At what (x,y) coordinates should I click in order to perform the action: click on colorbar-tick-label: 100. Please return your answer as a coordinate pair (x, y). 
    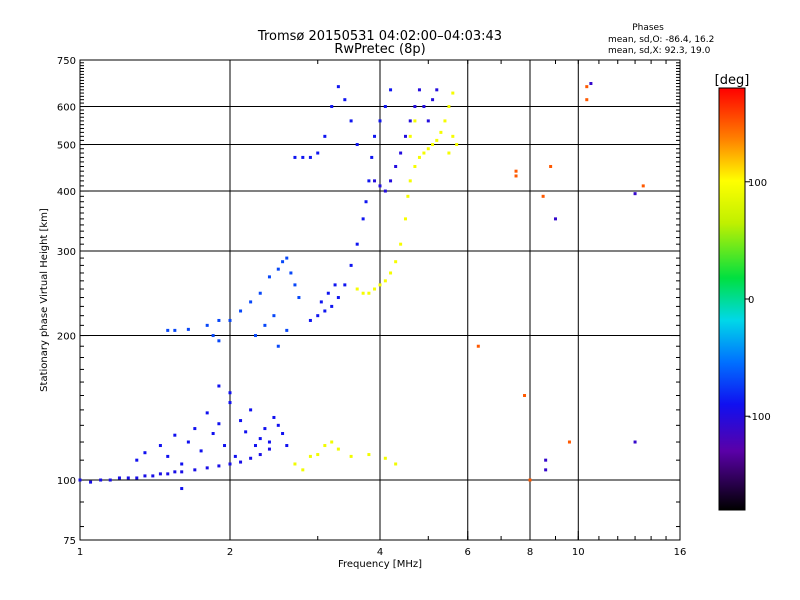
    Looking at the image, I should click on (757, 183).